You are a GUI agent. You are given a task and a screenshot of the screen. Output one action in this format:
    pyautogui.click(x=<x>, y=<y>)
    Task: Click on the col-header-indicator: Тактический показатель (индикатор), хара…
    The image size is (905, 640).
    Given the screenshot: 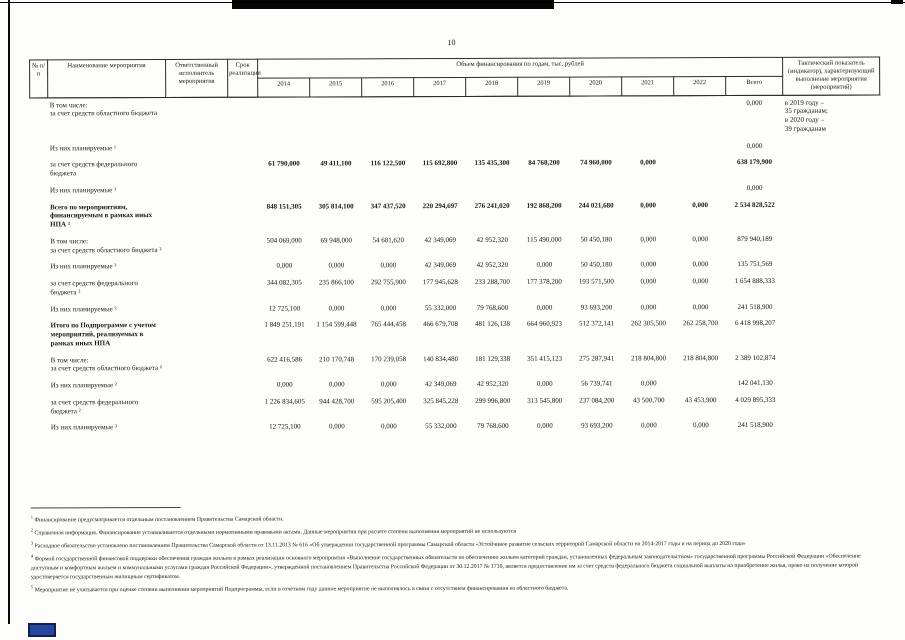 What is the action you would take?
    pyautogui.click(x=831, y=76)
    